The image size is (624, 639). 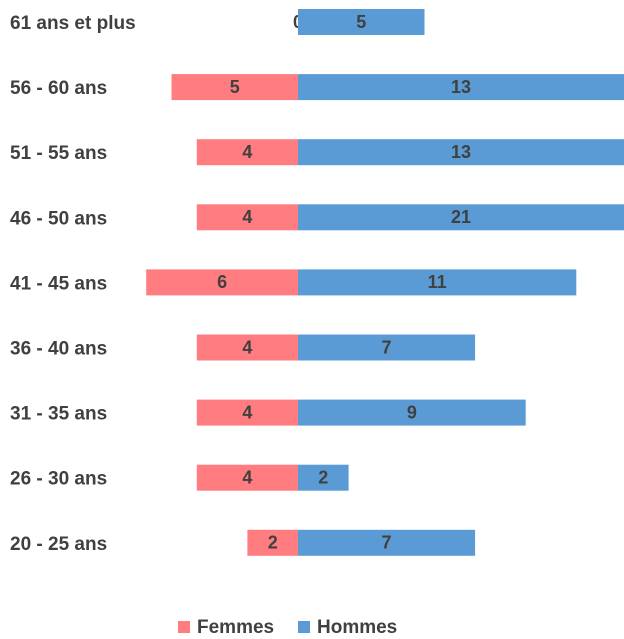 What do you see at coordinates (235, 627) in the screenshot?
I see `legend-label: Femmes` at bounding box center [235, 627].